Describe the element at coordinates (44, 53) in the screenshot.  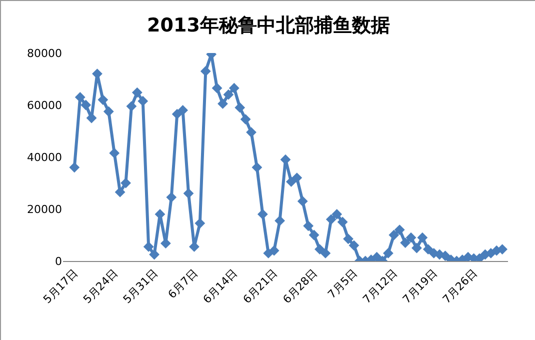
I see `y-tick-label: 80000` at that location.